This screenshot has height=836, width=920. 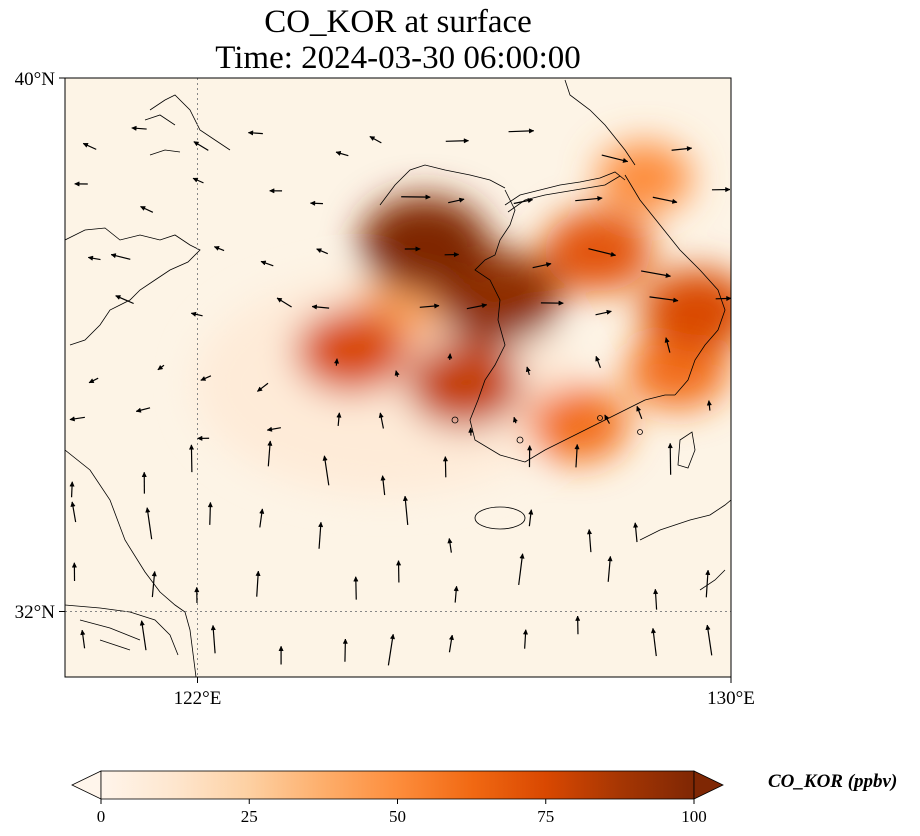 What do you see at coordinates (249, 816) in the screenshot?
I see `colorbar-tick-label: 25` at bounding box center [249, 816].